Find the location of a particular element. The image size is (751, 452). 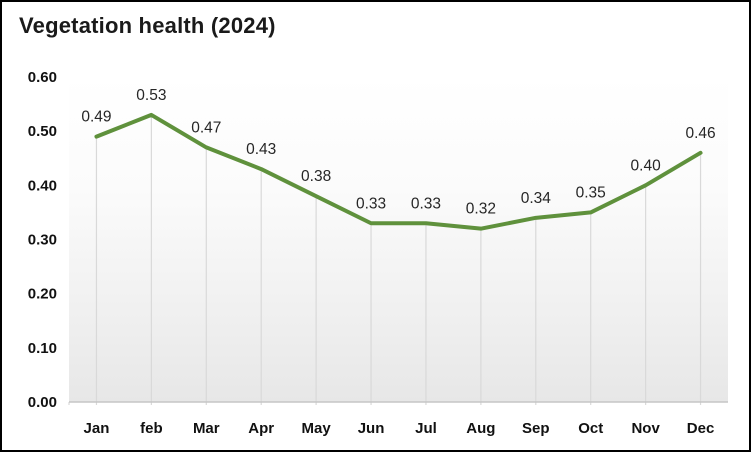

y-tick-label-0: 0.00 is located at coordinates (42, 402).